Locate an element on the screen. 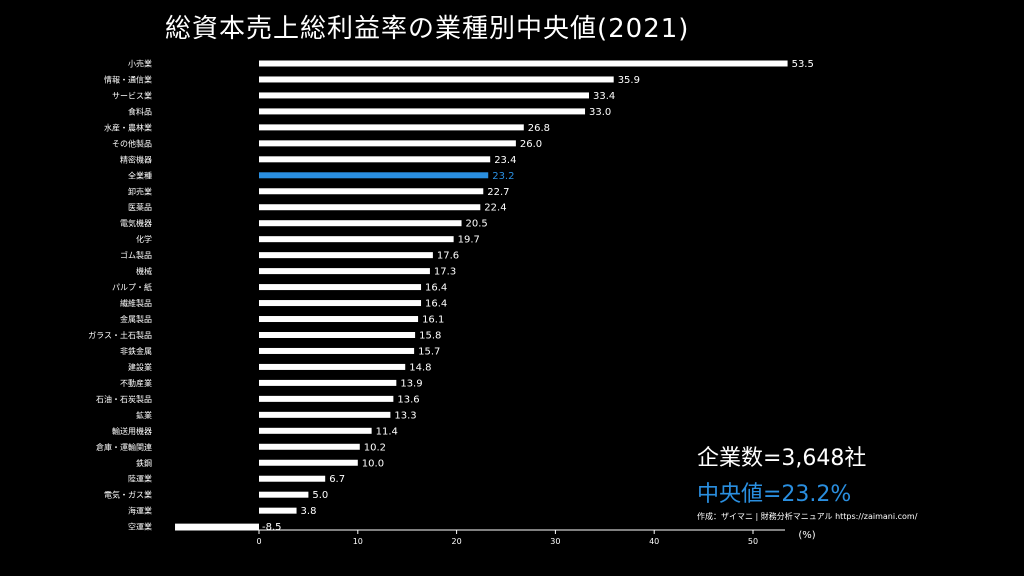  category-label: 電気・ガス業 is located at coordinates (128, 495).